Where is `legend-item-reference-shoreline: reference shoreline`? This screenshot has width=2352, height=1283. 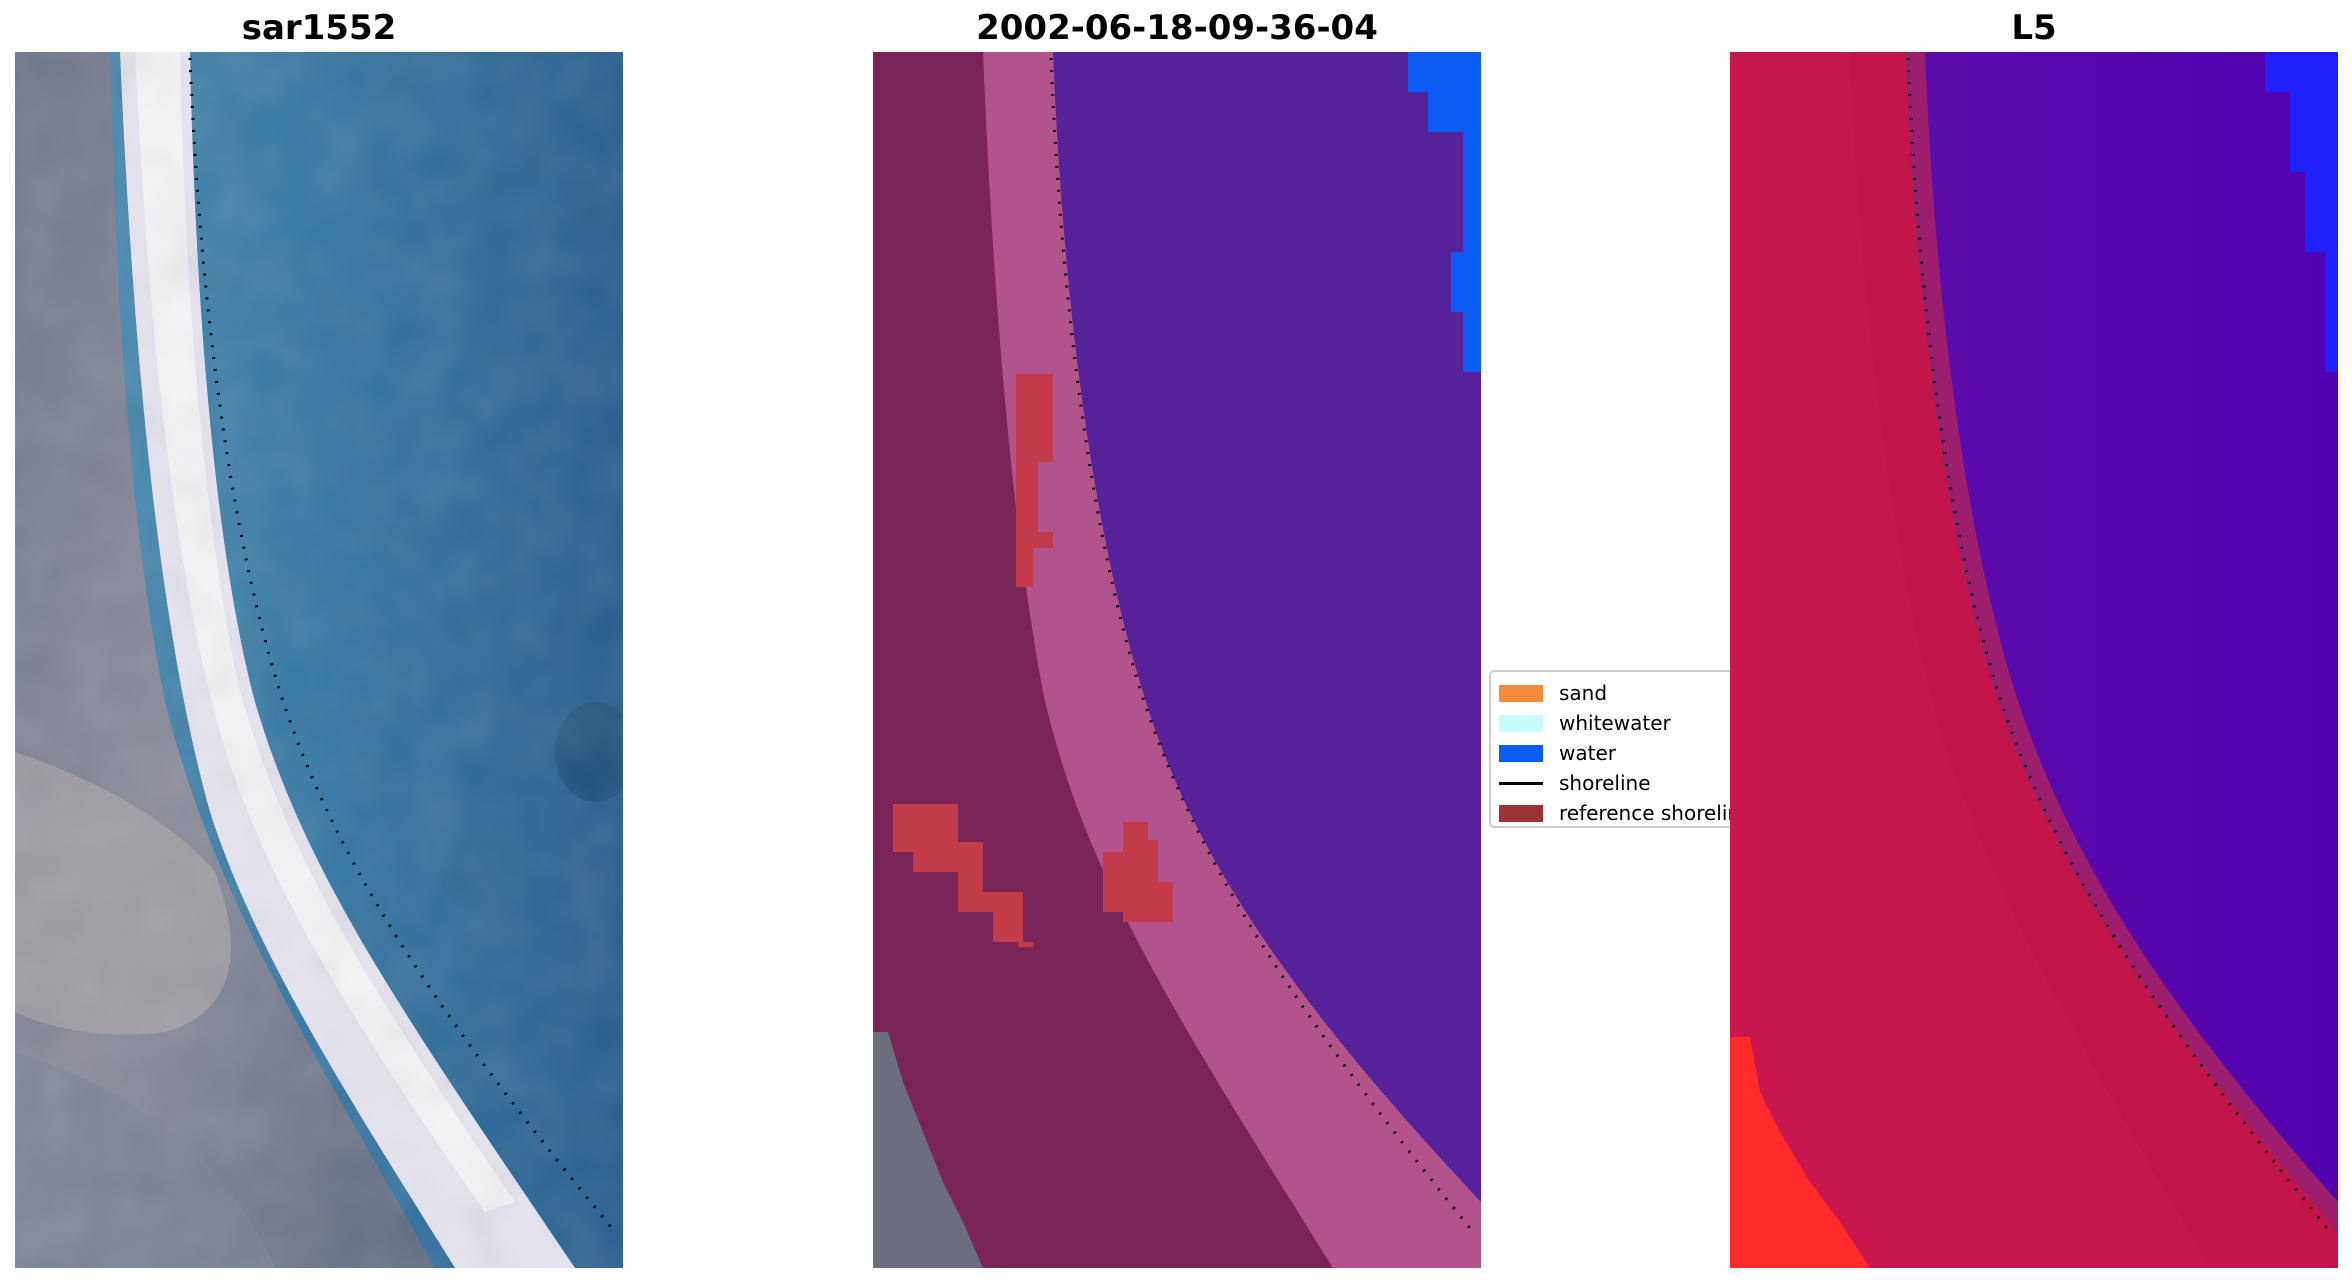
legend-item-reference-shoreline: reference shoreline is located at coordinates (1614, 812).